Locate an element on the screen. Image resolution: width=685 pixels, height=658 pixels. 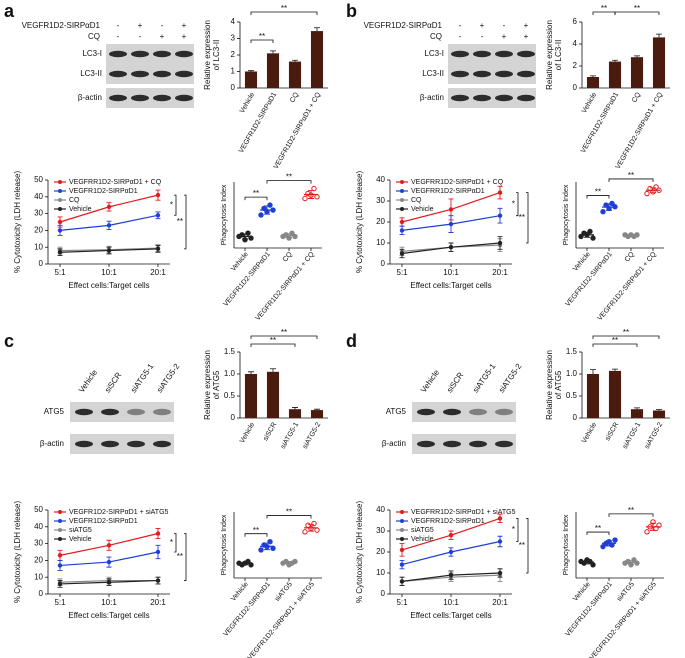
legend-label: VEGFR1D2-SIRPαD1 is located at coordinates (103, 521).